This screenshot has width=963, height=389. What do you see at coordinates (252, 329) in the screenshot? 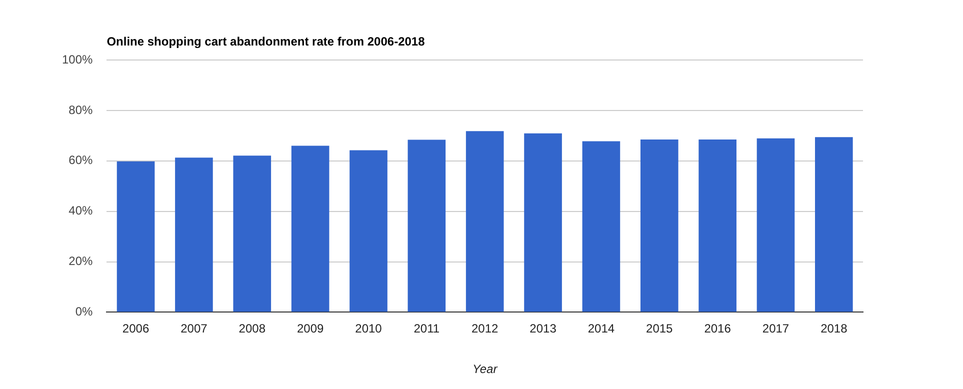
I see `x-tick-label: 2008` at bounding box center [252, 329].